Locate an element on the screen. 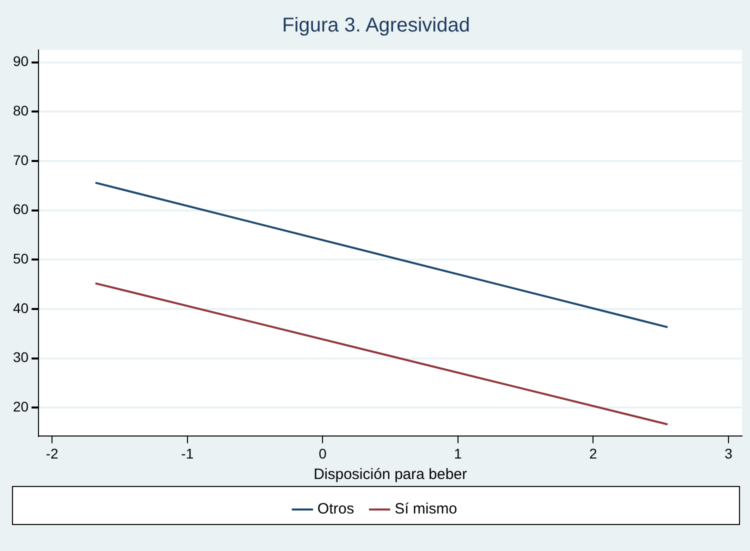 This screenshot has width=750, height=551. y-tick-label: 80 is located at coordinates (20, 110).